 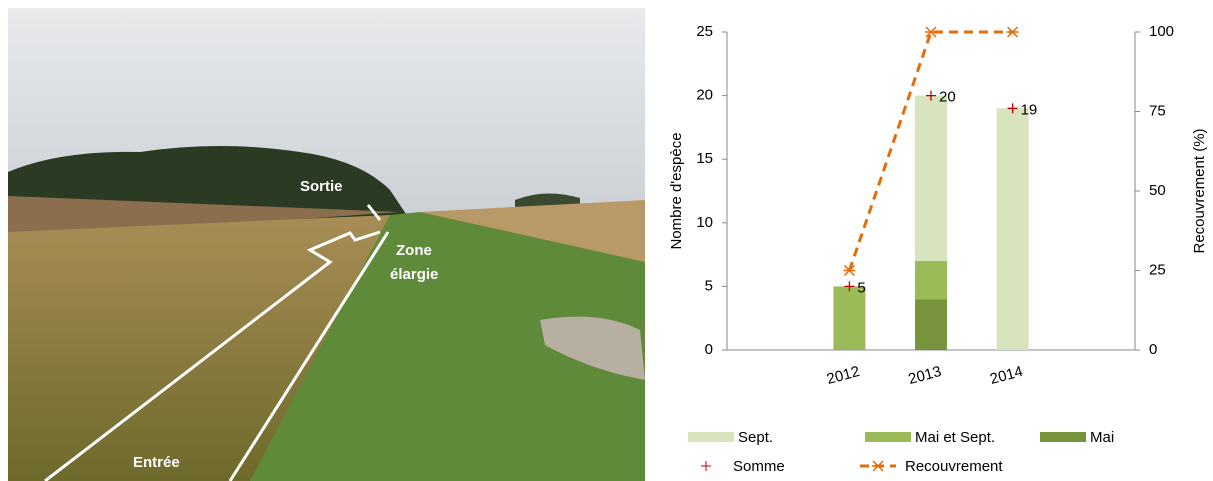 I want to click on y-tick-label: 0, so click(x=709, y=349).